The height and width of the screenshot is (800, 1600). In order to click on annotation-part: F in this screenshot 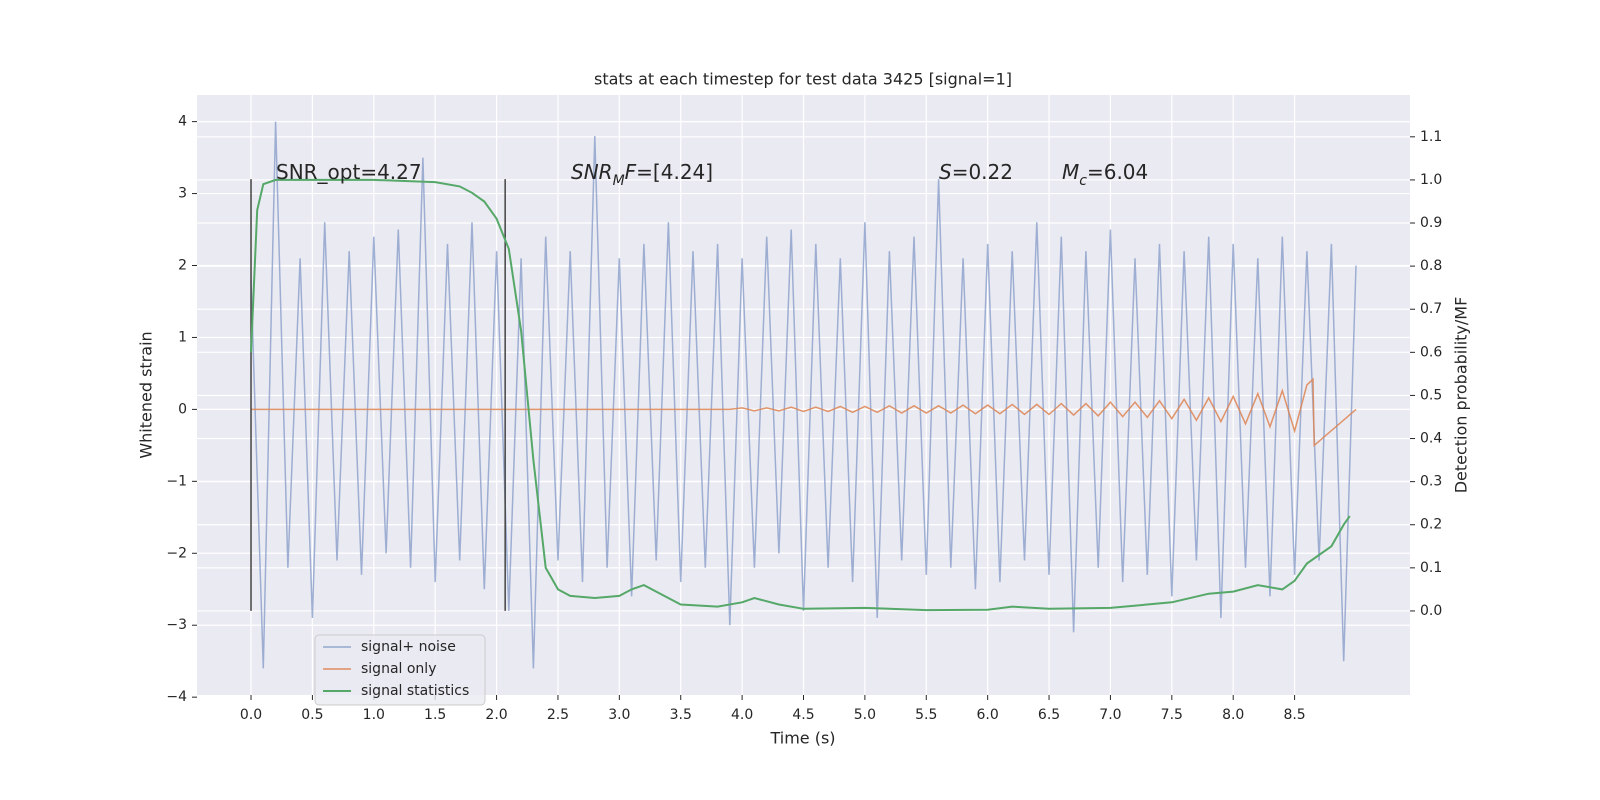, I will do `click(631, 172)`.